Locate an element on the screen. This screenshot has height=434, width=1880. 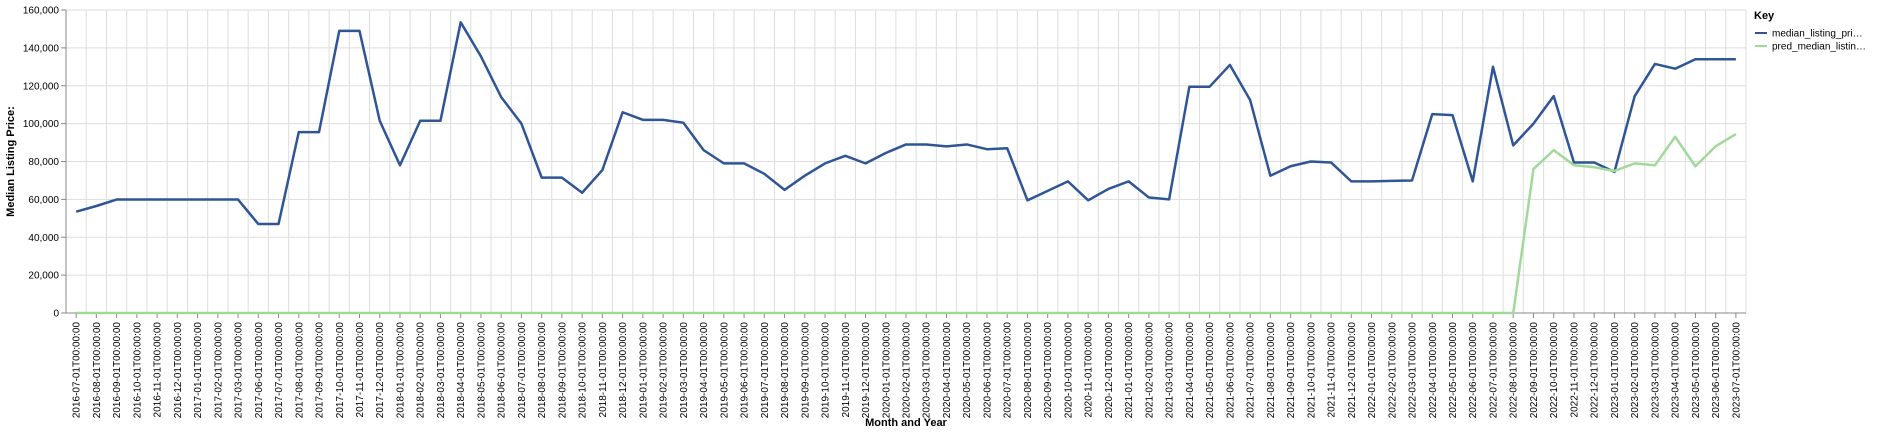
x-tick-label: 2019-05-01T00:00:00 is located at coordinates (724, 370).